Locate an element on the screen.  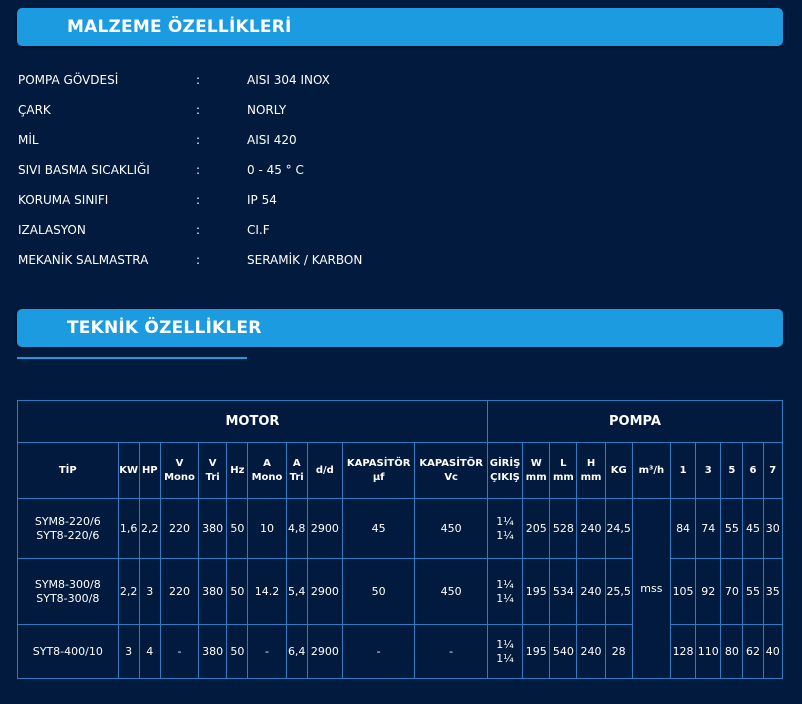
cell-kg: 28 is located at coordinates (618, 651).